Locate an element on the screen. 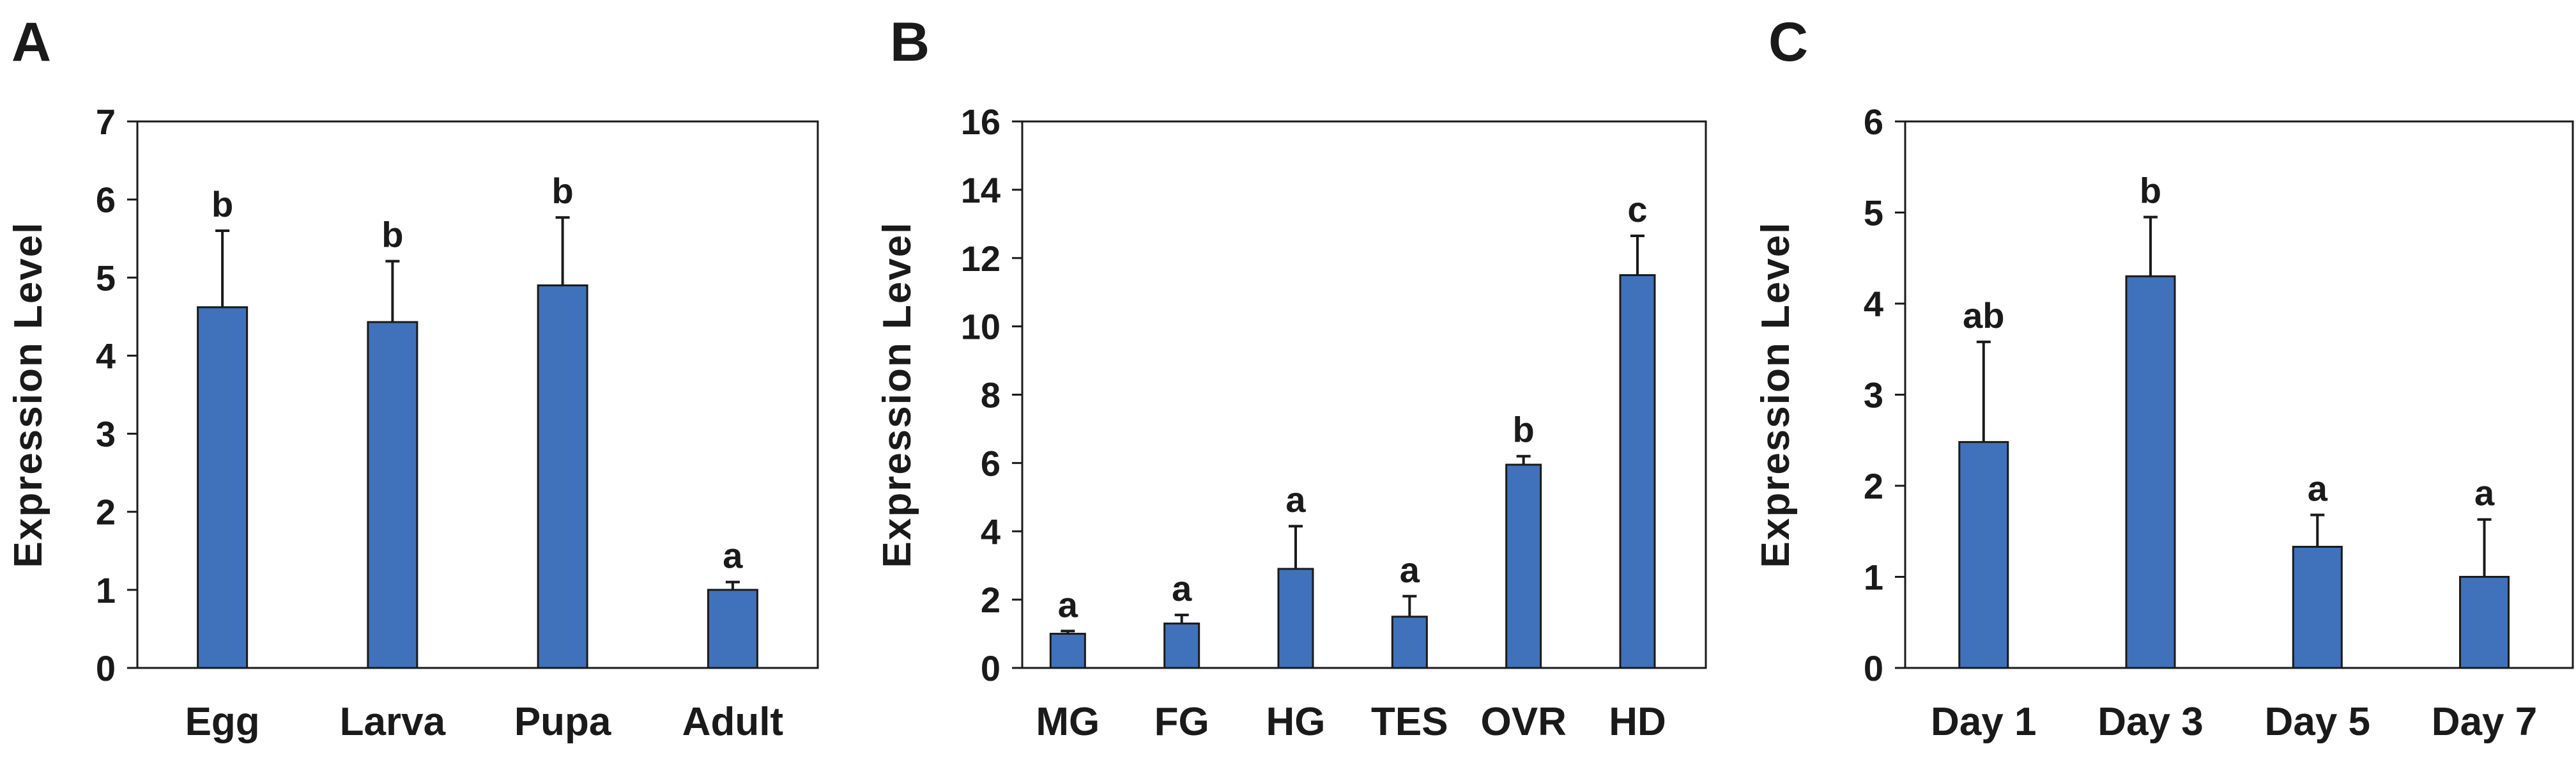 The image size is (2576, 767). x-tick-label: Pupa is located at coordinates (562, 722).